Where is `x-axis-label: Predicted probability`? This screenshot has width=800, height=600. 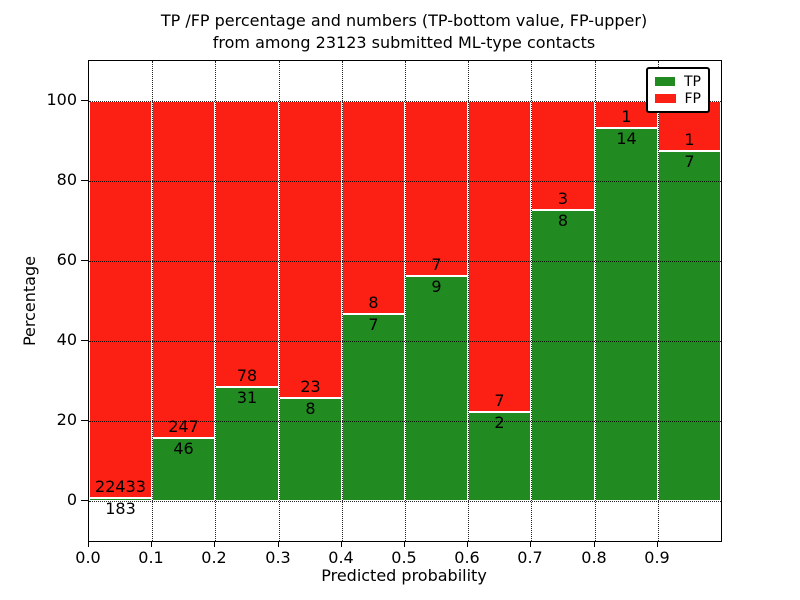
x-axis-label: Predicted probability is located at coordinates (404, 575).